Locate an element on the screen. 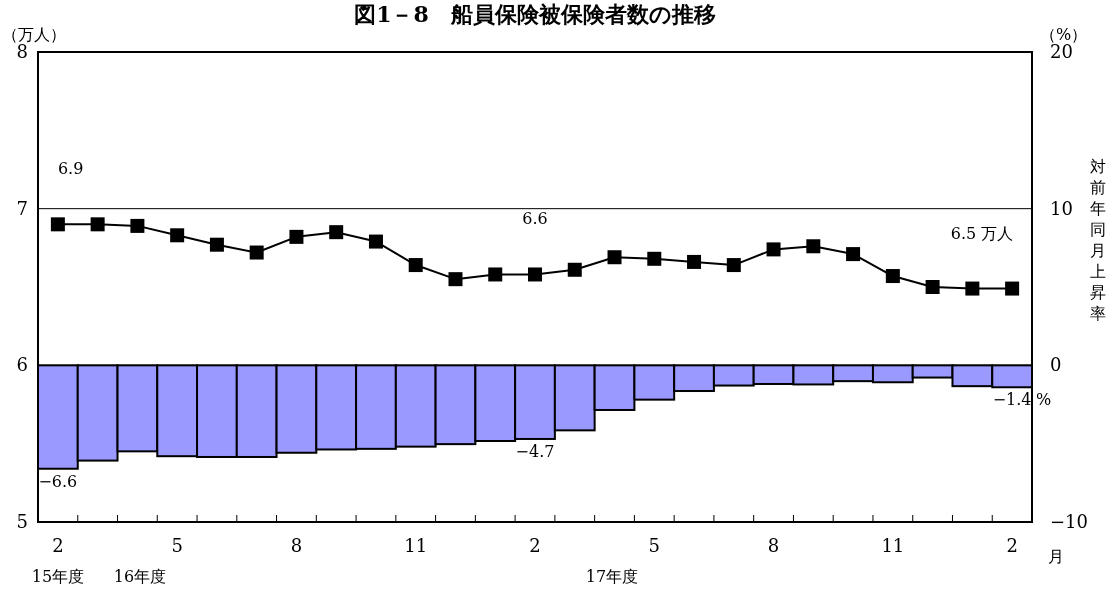 The height and width of the screenshot is (590, 1112). data-label: −1.4 is located at coordinates (1012, 400).